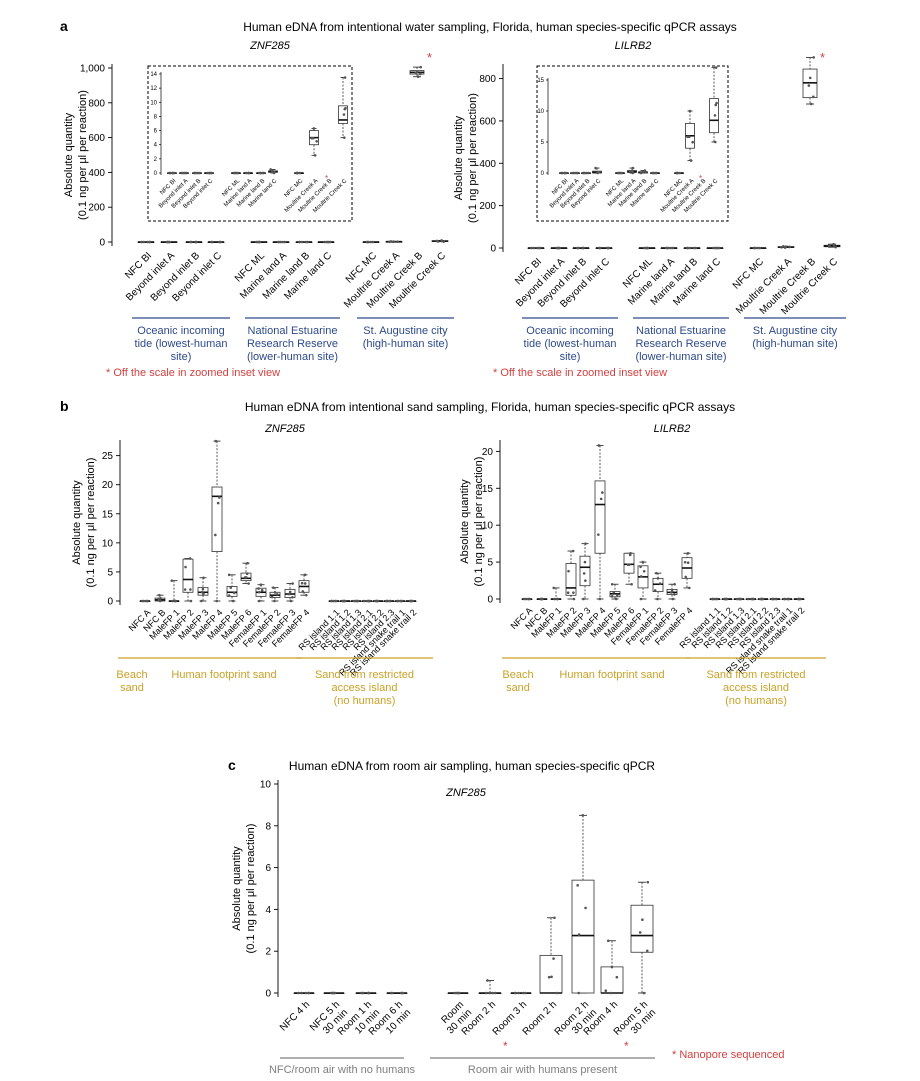  I want to click on panel-b-letter: b, so click(64, 406).